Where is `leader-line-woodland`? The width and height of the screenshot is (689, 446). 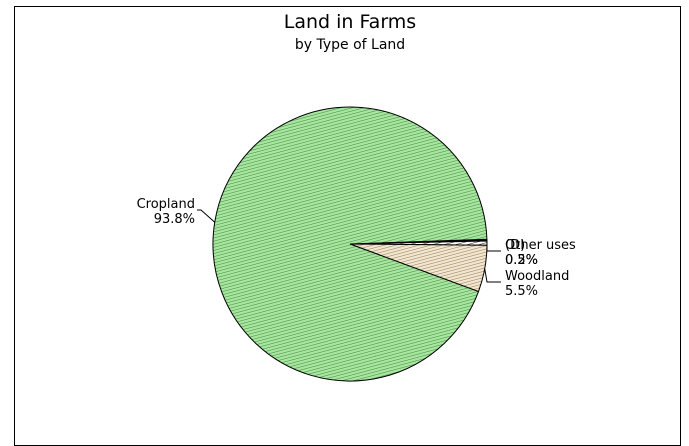 leader-line-woodland is located at coordinates (492, 275).